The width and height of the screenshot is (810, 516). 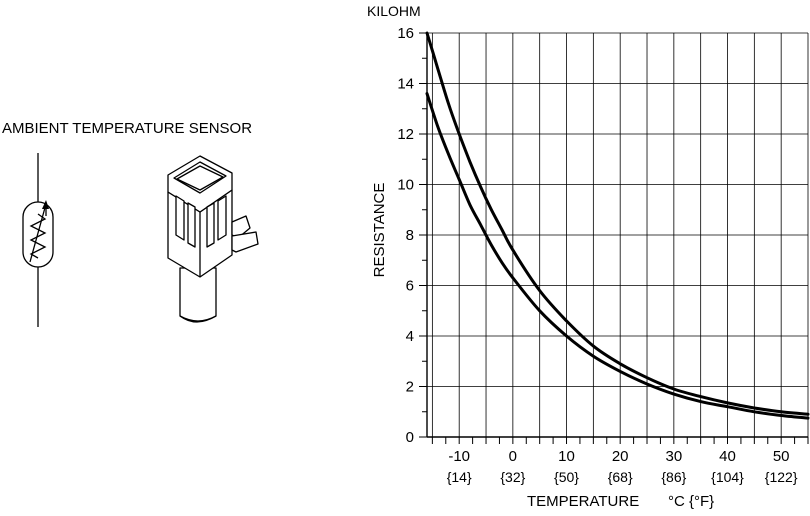 I want to click on y-tick-label: 0, so click(x=410, y=437).